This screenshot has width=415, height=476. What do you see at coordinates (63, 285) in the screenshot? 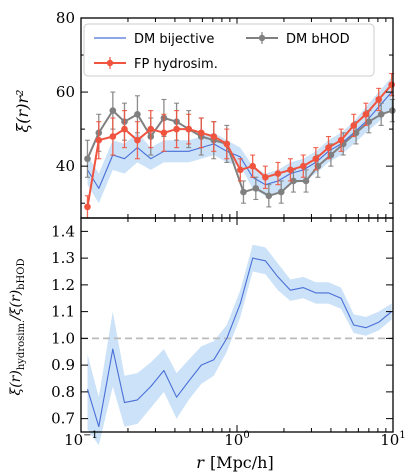
I see `bottom-ytick-label: 1.2` at bounding box center [63, 285].